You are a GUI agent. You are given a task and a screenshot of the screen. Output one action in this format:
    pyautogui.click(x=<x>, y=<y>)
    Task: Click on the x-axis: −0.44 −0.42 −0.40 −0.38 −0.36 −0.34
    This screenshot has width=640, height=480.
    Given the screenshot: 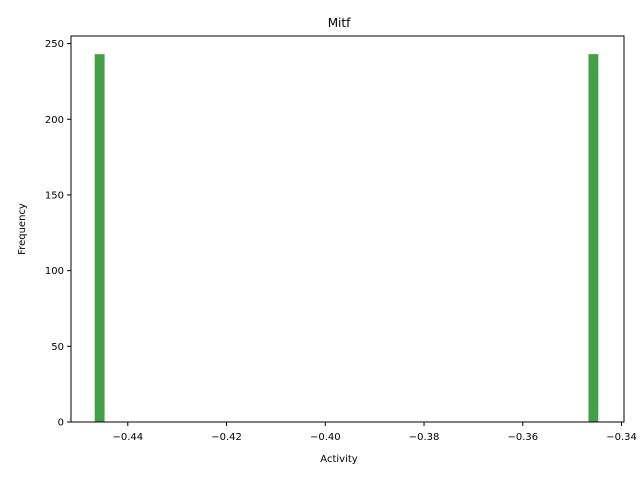 What is the action you would take?
    pyautogui.click(x=374, y=432)
    